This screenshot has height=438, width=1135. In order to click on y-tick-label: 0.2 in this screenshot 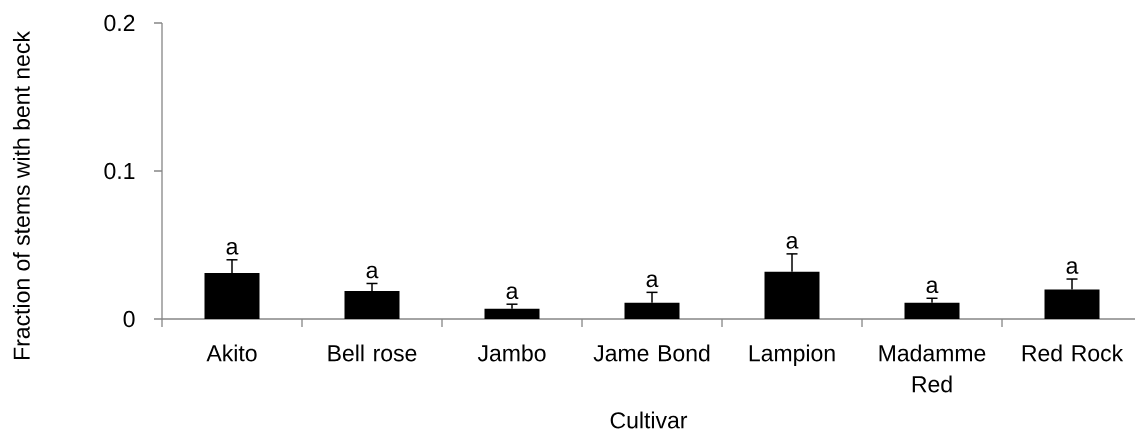, I will do `click(119, 23)`.